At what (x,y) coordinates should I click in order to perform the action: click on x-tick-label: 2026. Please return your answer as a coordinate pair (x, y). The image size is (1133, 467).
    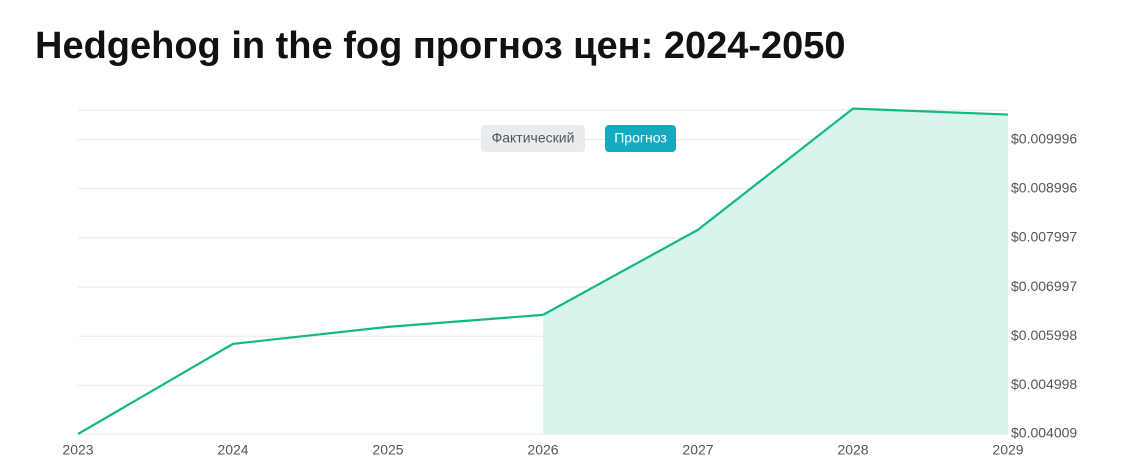
    Looking at the image, I should click on (542, 450).